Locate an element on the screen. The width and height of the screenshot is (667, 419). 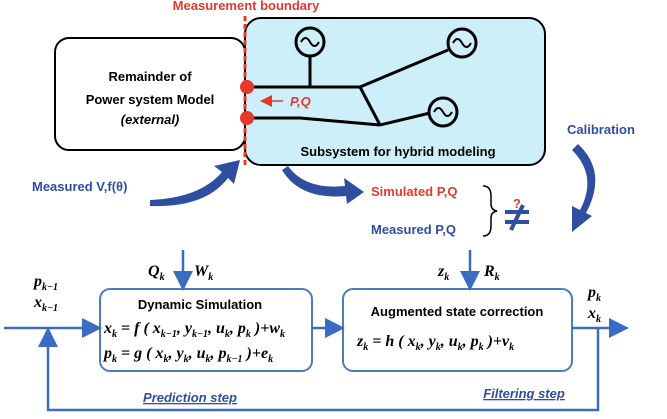
process-q: Qk is located at coordinates (156, 273).